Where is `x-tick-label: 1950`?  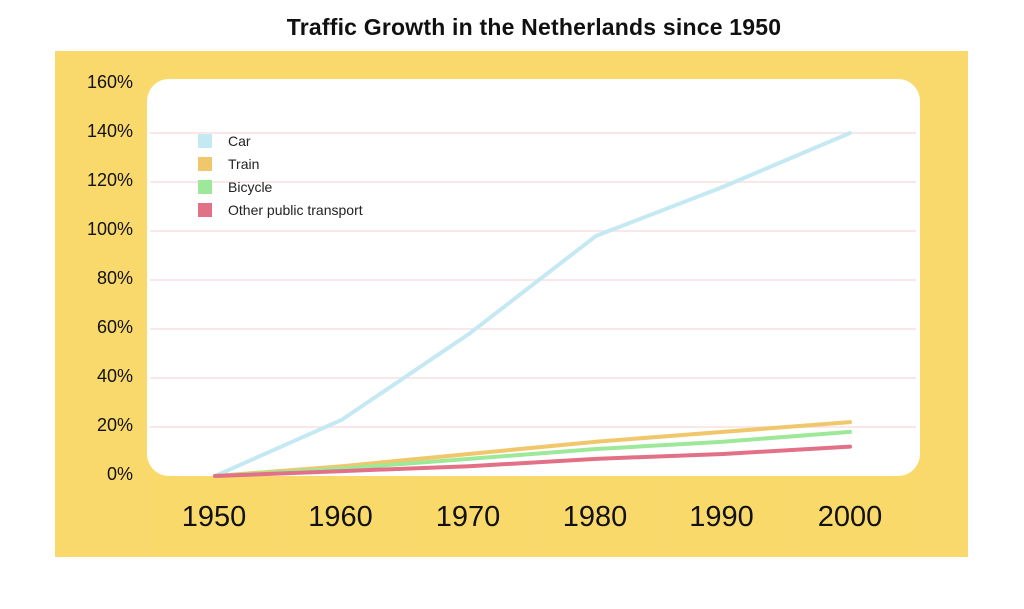 x-tick-label: 1950 is located at coordinates (214, 517).